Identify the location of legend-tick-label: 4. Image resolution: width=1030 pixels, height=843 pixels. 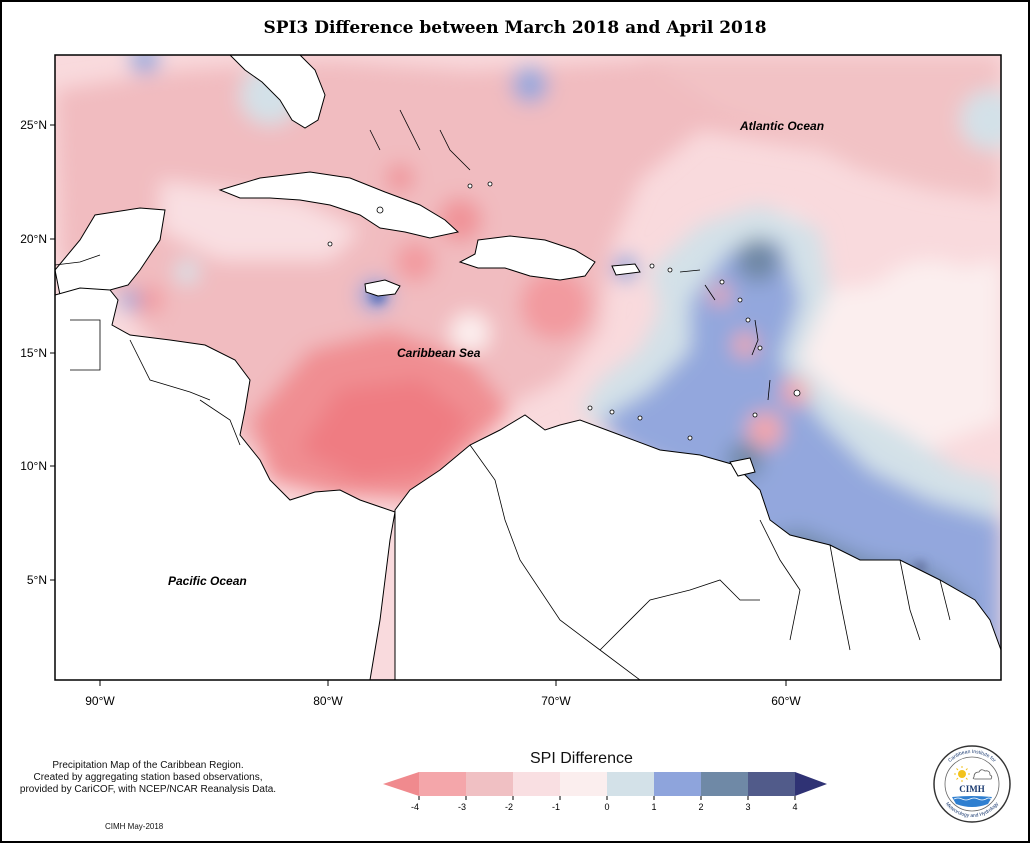
(794, 807).